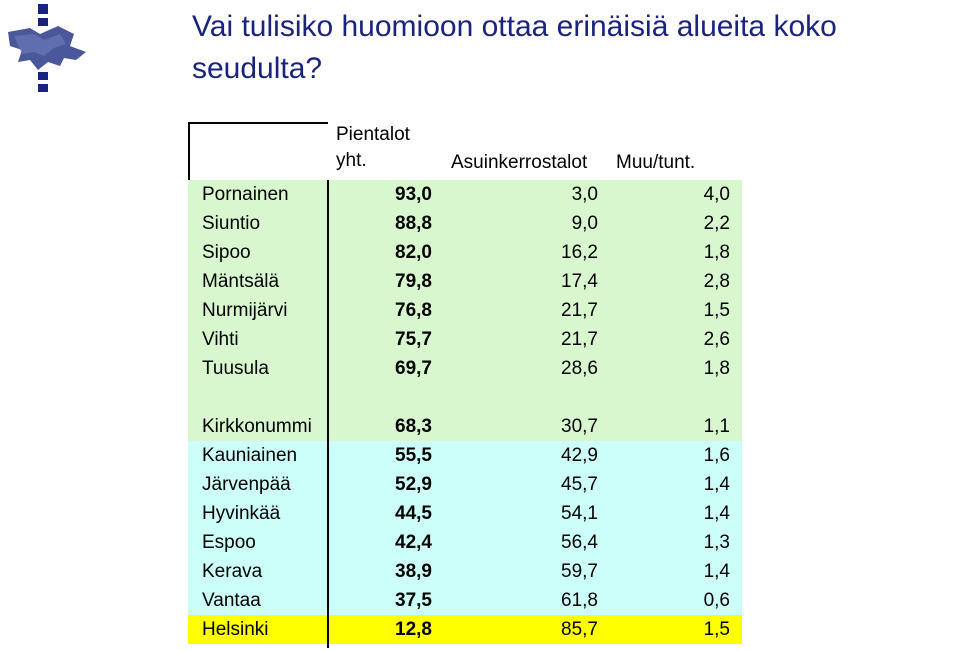 The height and width of the screenshot is (651, 960). What do you see at coordinates (579, 281) in the screenshot?
I see `kerrostalot-value: 17,4` at bounding box center [579, 281].